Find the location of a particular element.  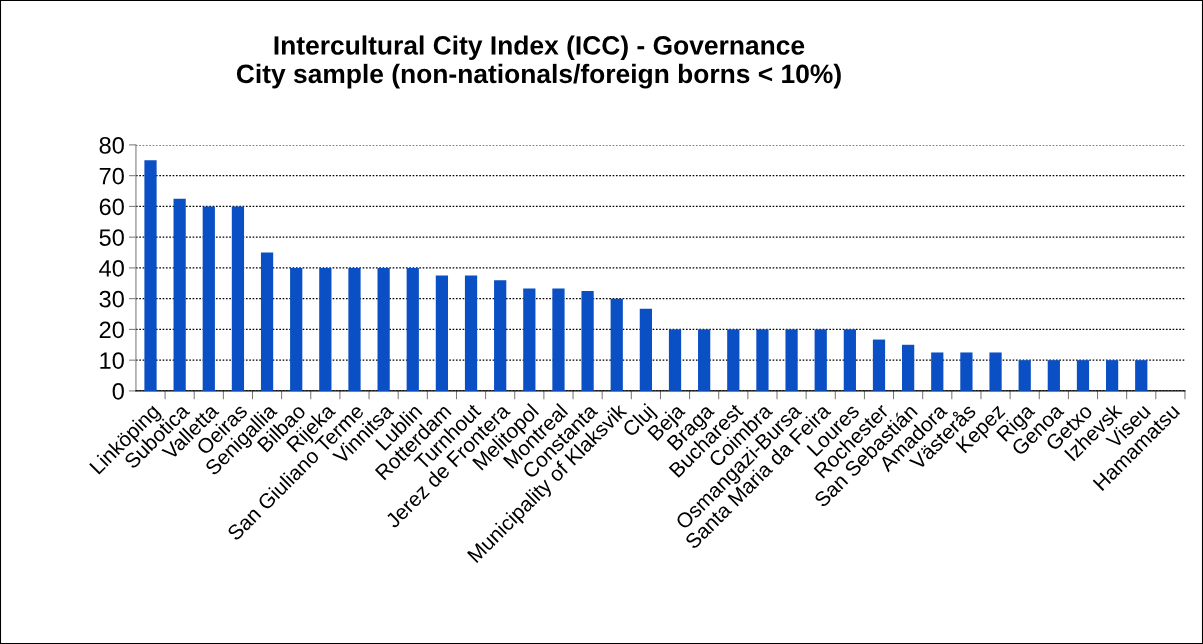

y-tick-label: 0 is located at coordinates (118, 391).